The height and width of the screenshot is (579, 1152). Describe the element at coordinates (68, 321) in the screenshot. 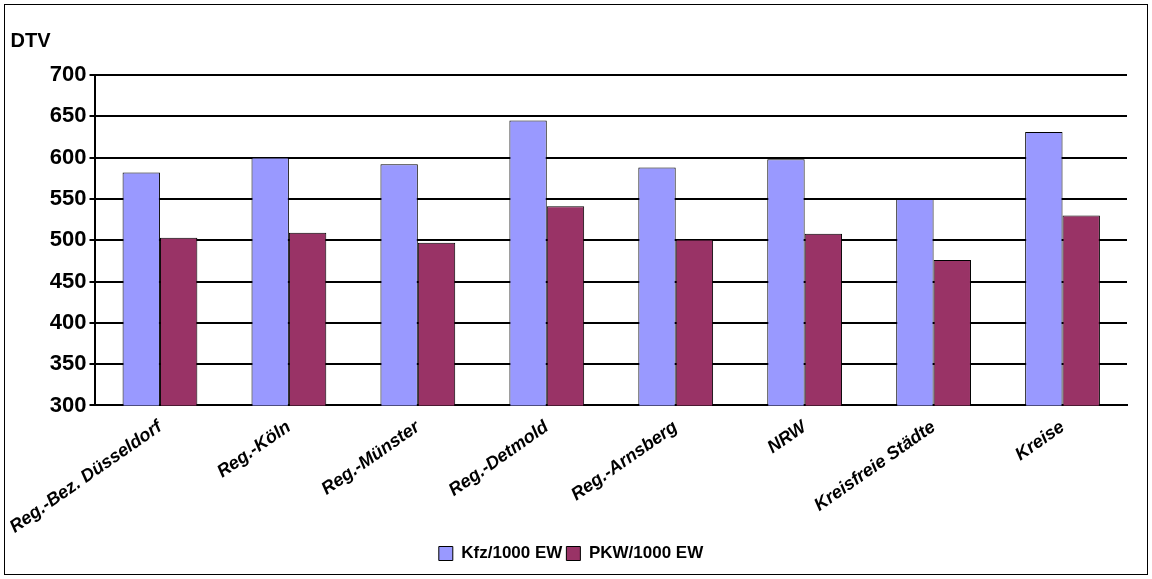

I see `y-tick-label: 400` at that location.